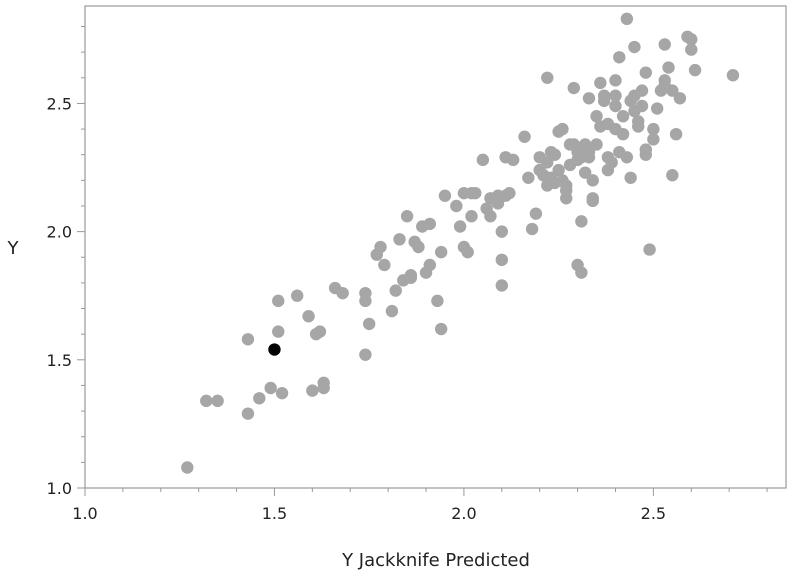 The width and height of the screenshot is (788, 573). I want to click on y-axis-title: Y, so click(13, 248).